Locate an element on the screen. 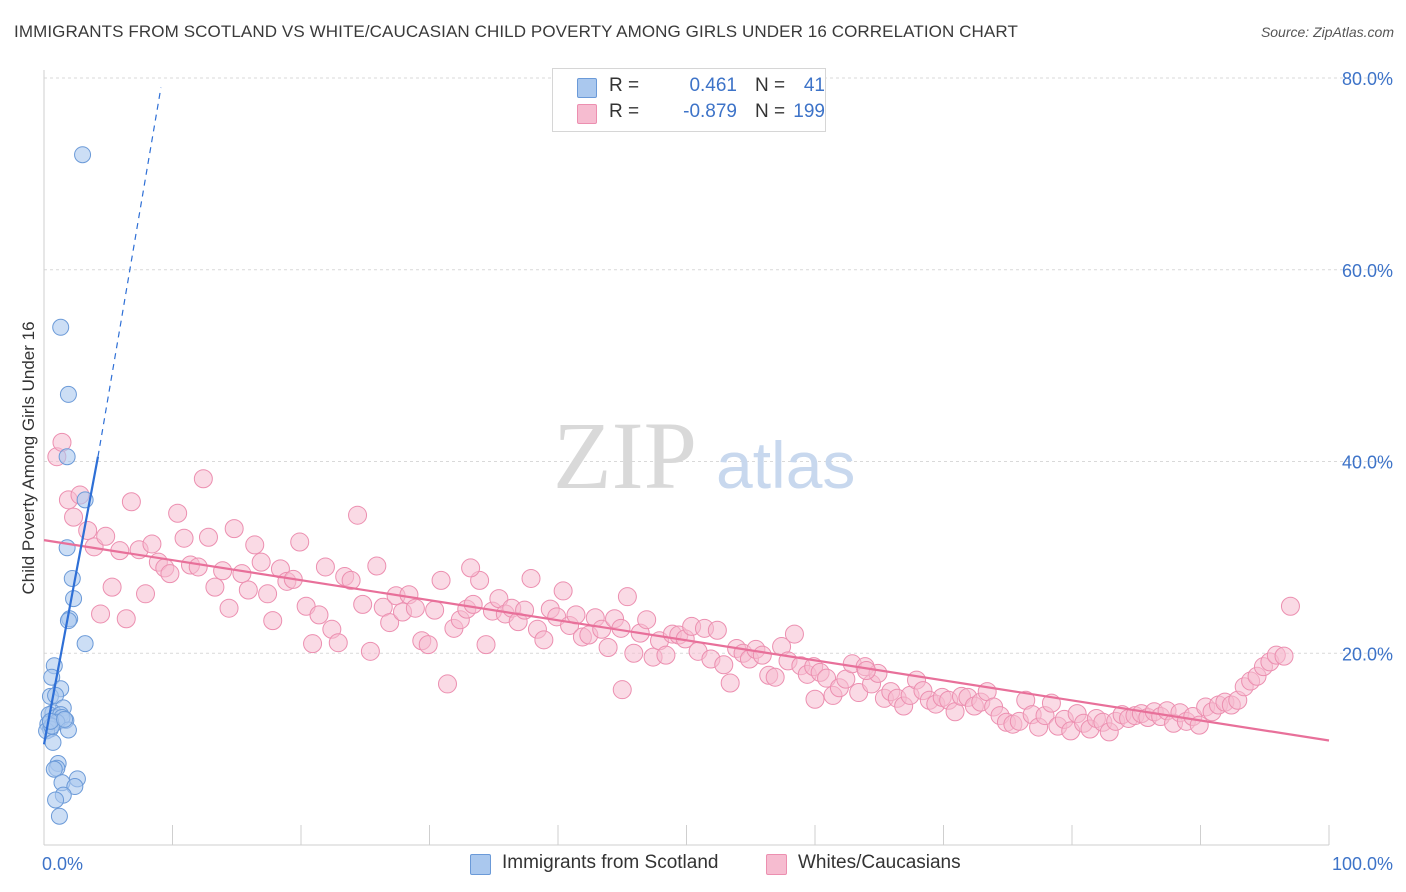 The width and height of the screenshot is (1406, 892). y-tick-label: 20.0% is located at coordinates (1367, 654).